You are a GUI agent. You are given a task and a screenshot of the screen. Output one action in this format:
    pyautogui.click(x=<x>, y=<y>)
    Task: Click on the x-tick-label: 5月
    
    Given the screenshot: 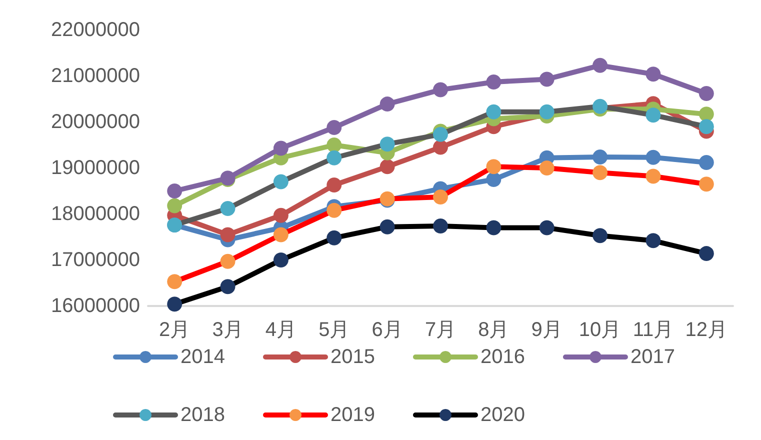 What is the action you would take?
    pyautogui.click(x=334, y=330)
    